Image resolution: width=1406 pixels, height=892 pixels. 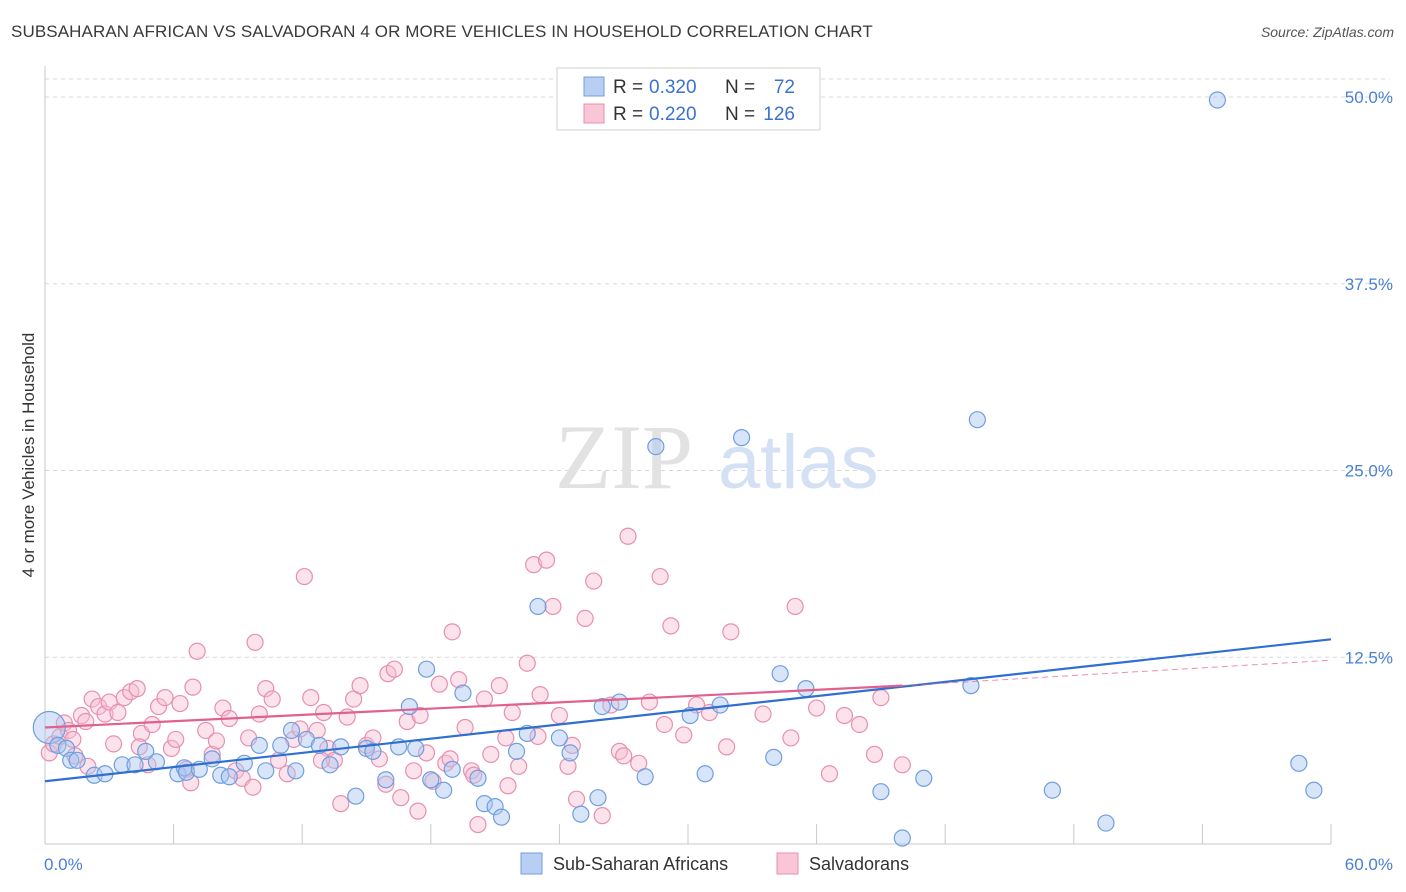 I want to click on legend-n-value: 126, so click(x=779, y=114).